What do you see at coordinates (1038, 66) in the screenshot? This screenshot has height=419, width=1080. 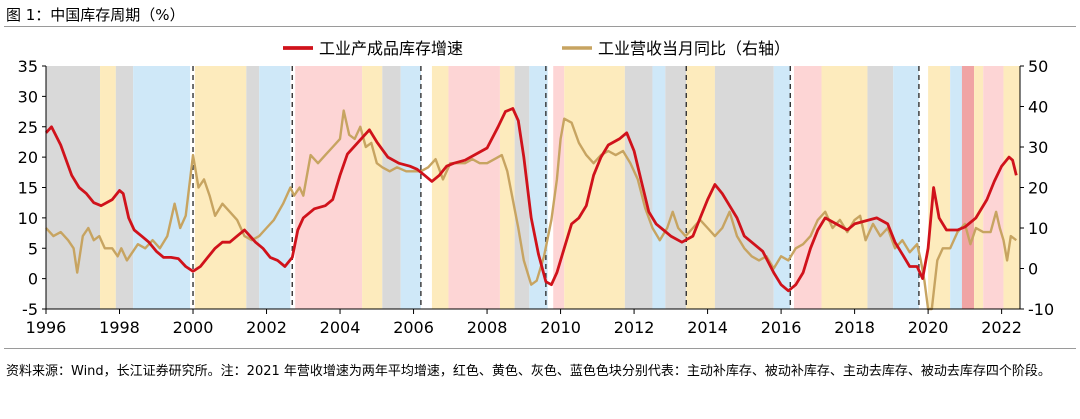 I see `right-tick-label-6: 50` at bounding box center [1038, 66].